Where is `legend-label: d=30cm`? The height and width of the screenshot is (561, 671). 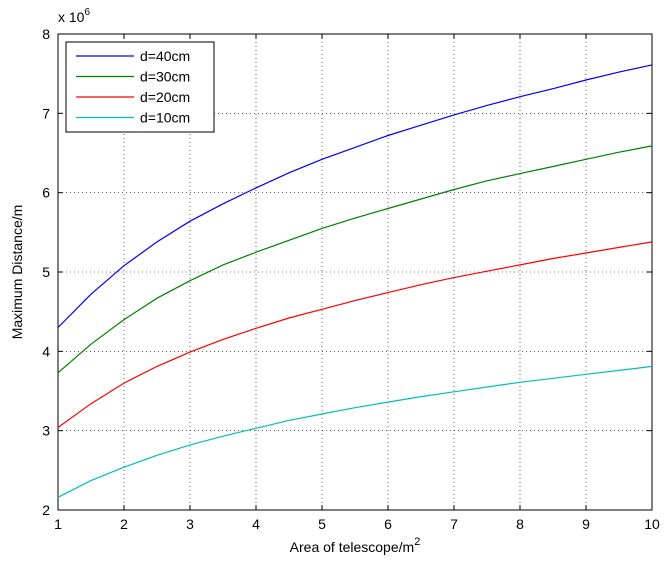 legend-label: d=30cm is located at coordinates (165, 77).